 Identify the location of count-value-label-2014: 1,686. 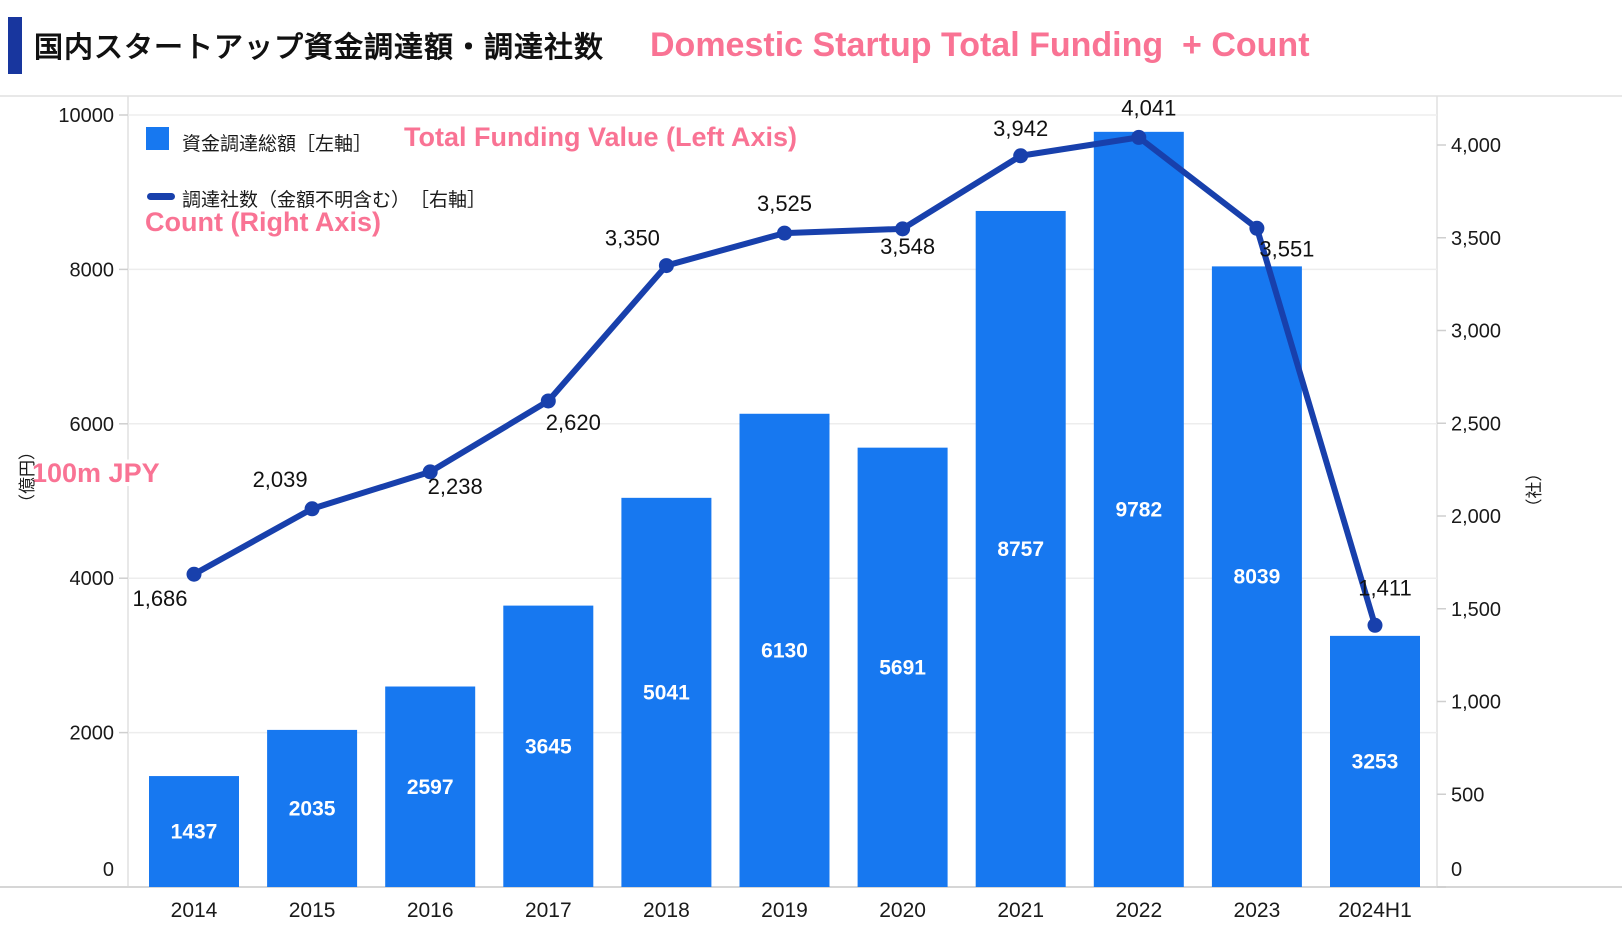
(159, 598).